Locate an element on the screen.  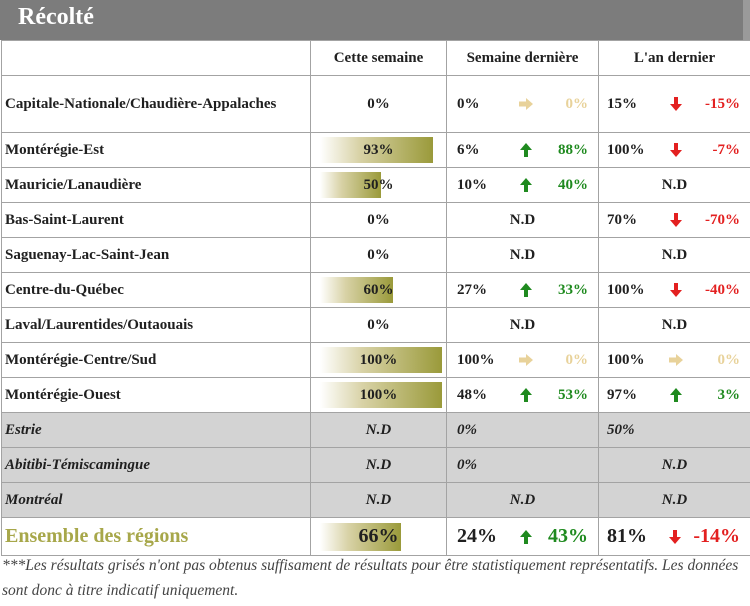
last-week-values: 0% is located at coordinates (522, 430).